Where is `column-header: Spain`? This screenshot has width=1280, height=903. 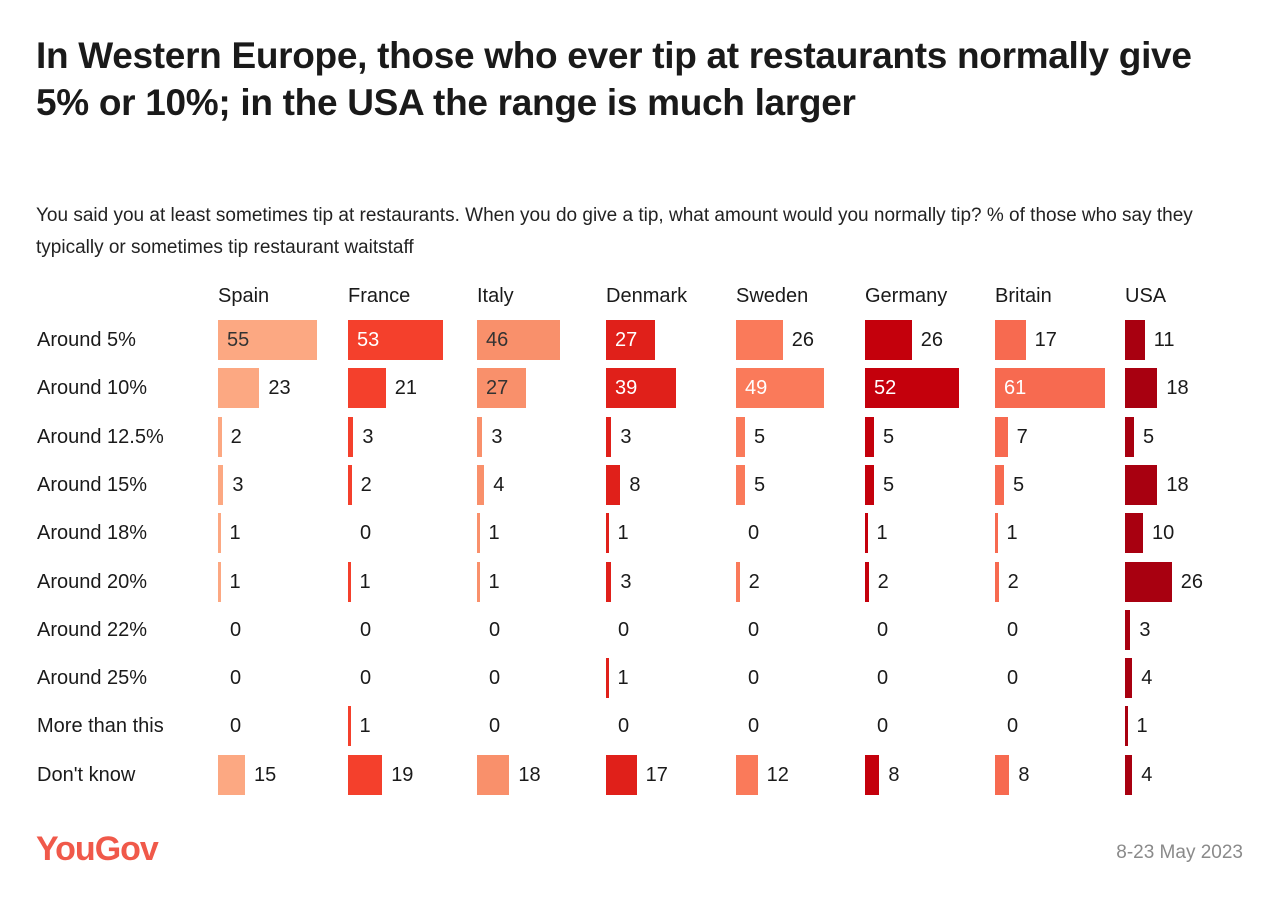 column-header: Spain is located at coordinates (244, 296).